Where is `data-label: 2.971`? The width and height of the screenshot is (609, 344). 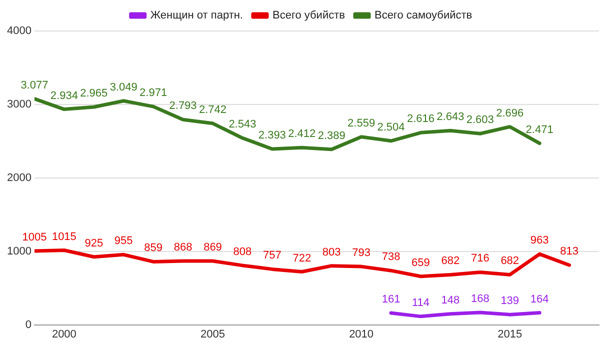
data-label: 2.971 is located at coordinates (154, 93).